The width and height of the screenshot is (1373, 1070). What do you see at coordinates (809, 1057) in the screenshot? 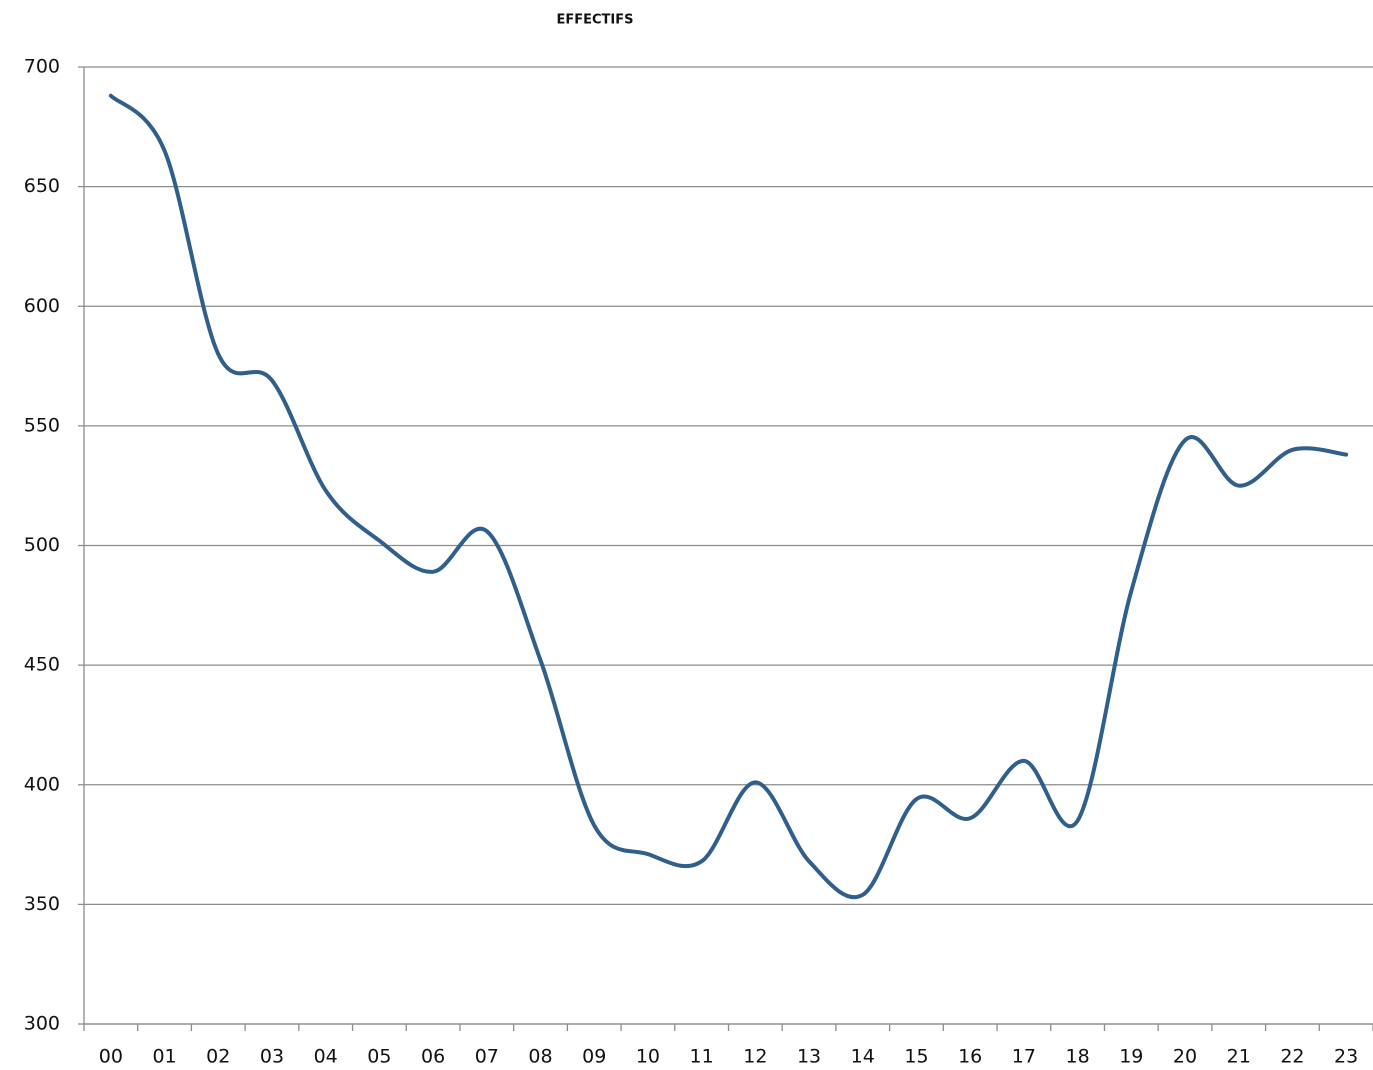
I see `x-tick-label: 13` at bounding box center [809, 1057].